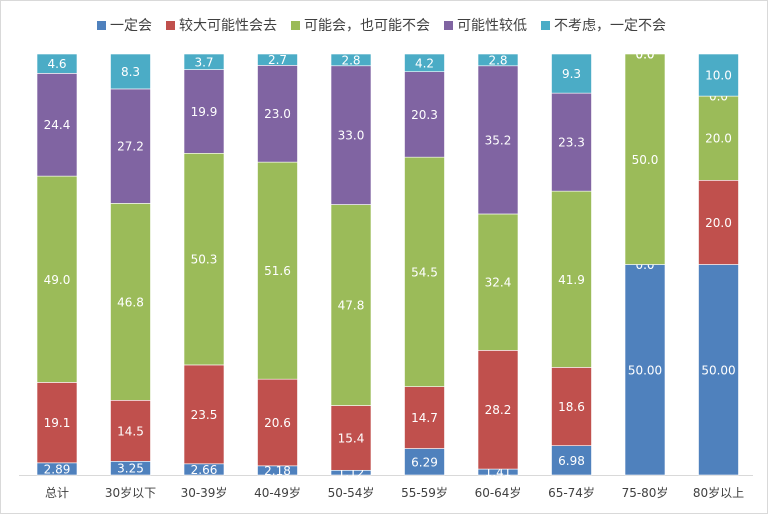 Image resolution: width=768 pixels, height=514 pixels. What do you see at coordinates (57, 469) in the screenshot?
I see `data-label: 2.89` at bounding box center [57, 469].